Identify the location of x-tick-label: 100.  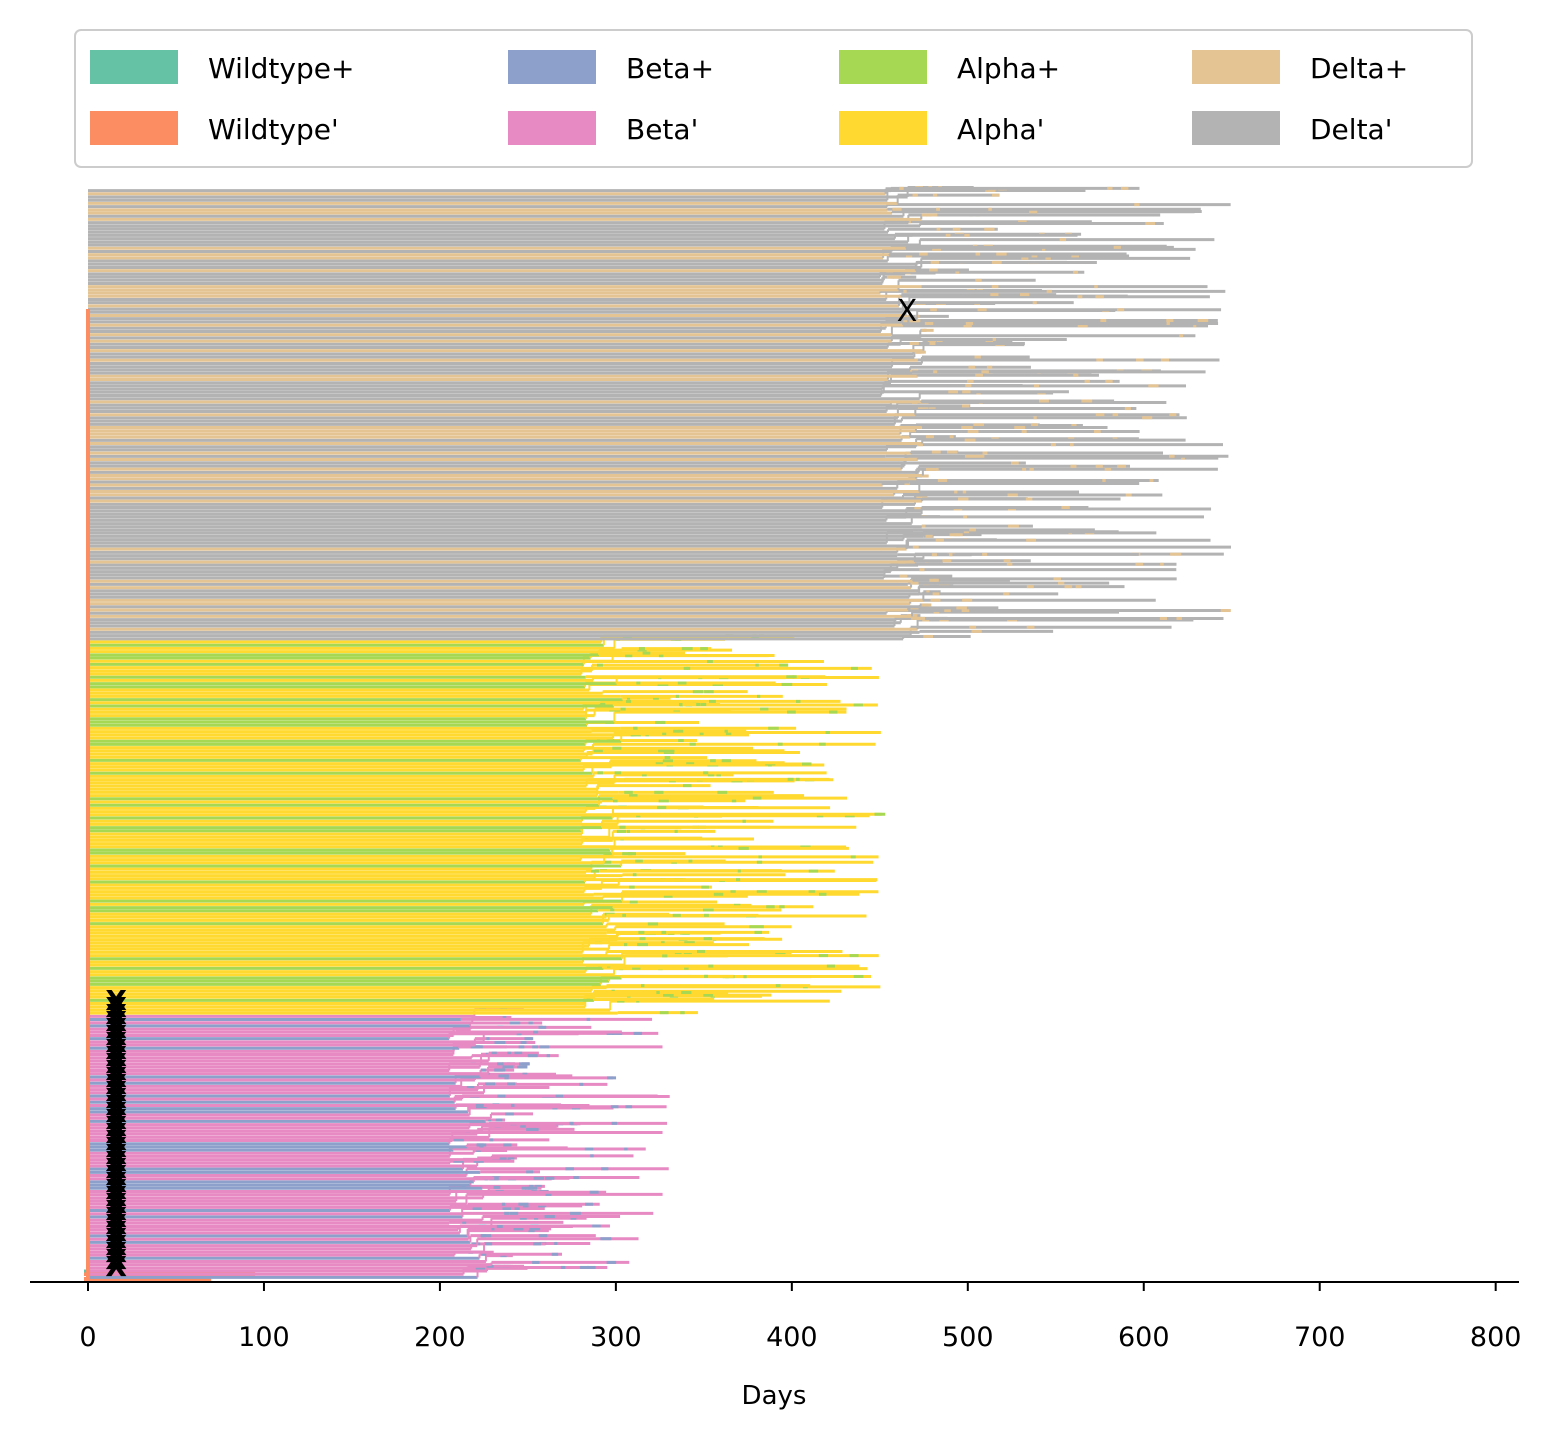
(264, 1337).